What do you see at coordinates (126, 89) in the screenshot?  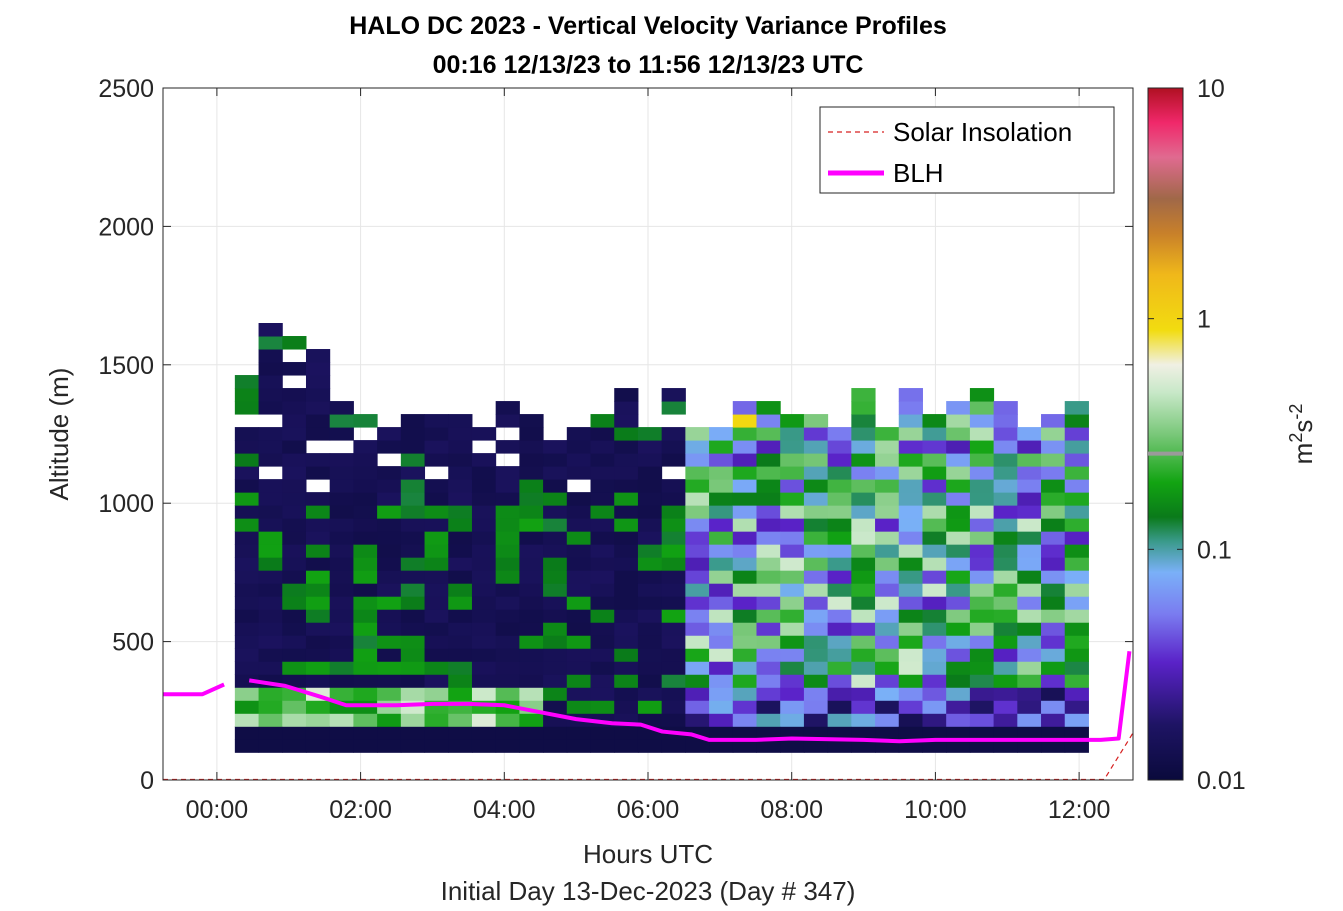 I see `y-tick-label: 2500` at bounding box center [126, 89].